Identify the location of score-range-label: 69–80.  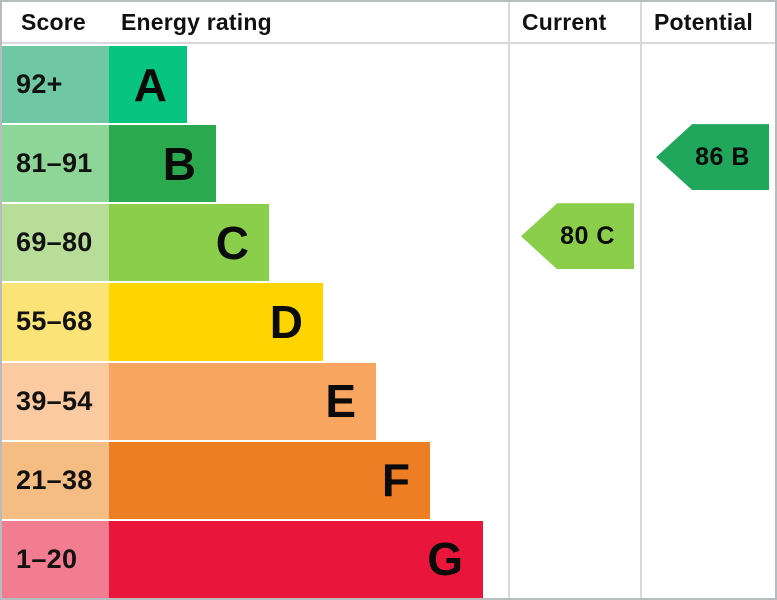
(54, 242).